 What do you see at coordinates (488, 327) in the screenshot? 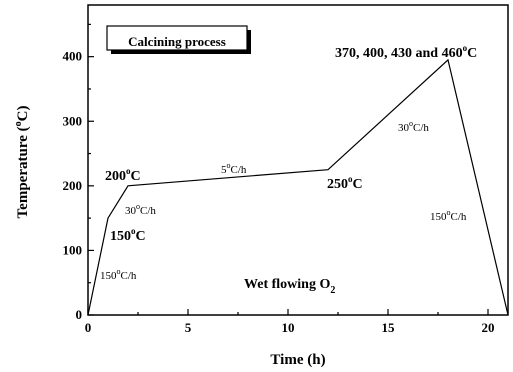
I see `x-tick-label: 20` at bounding box center [488, 327].